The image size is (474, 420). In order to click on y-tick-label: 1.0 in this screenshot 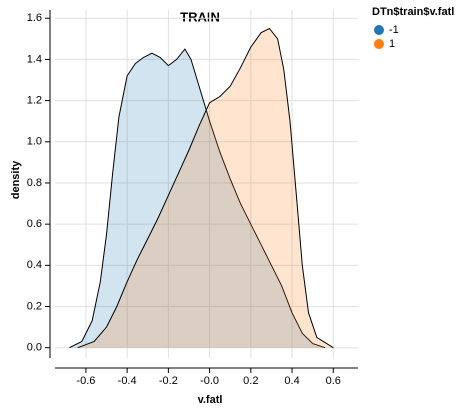, I will do `click(34, 142)`.